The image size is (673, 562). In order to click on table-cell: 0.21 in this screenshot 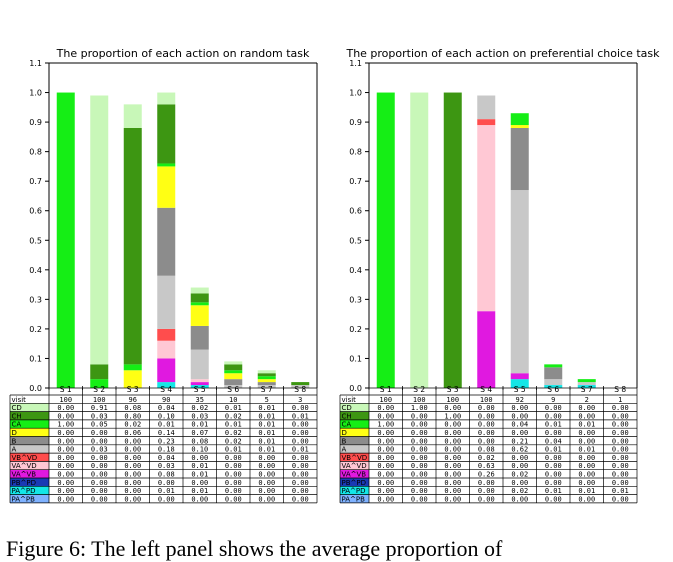, I will do `click(519, 441)`.